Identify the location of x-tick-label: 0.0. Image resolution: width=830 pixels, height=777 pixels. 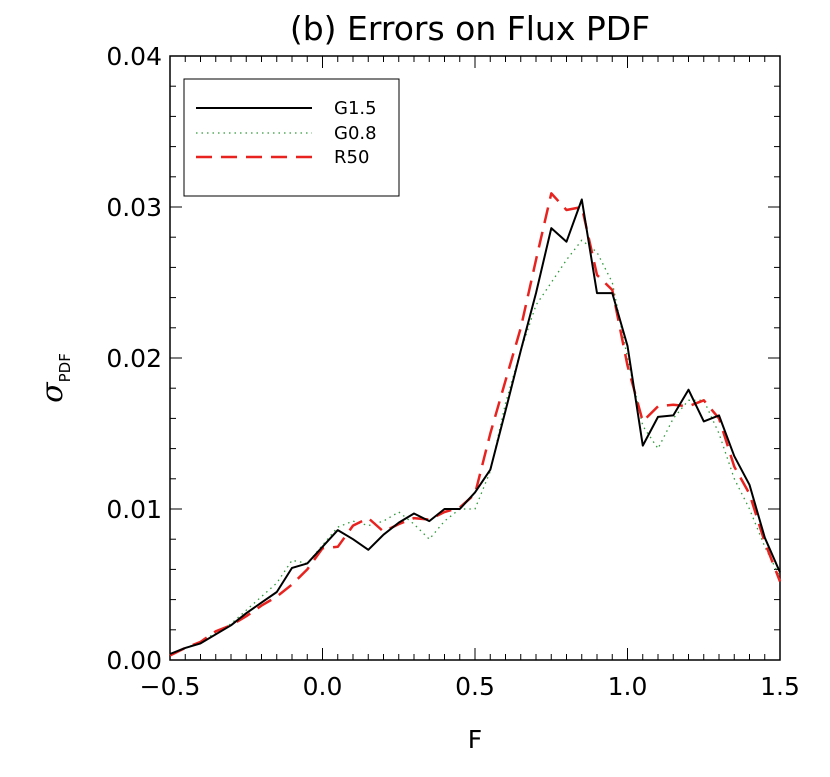
(323, 686).